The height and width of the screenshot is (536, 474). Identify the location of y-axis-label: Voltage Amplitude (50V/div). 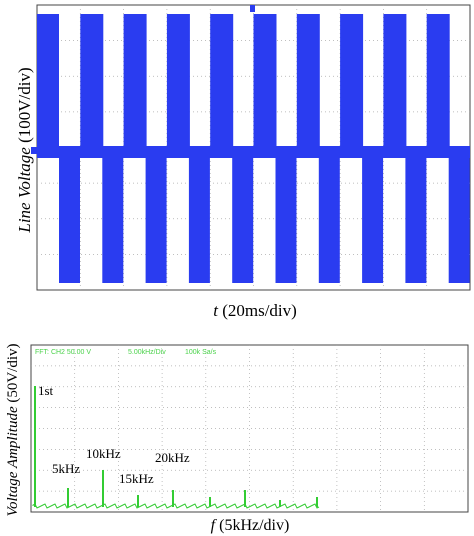
(13, 429).